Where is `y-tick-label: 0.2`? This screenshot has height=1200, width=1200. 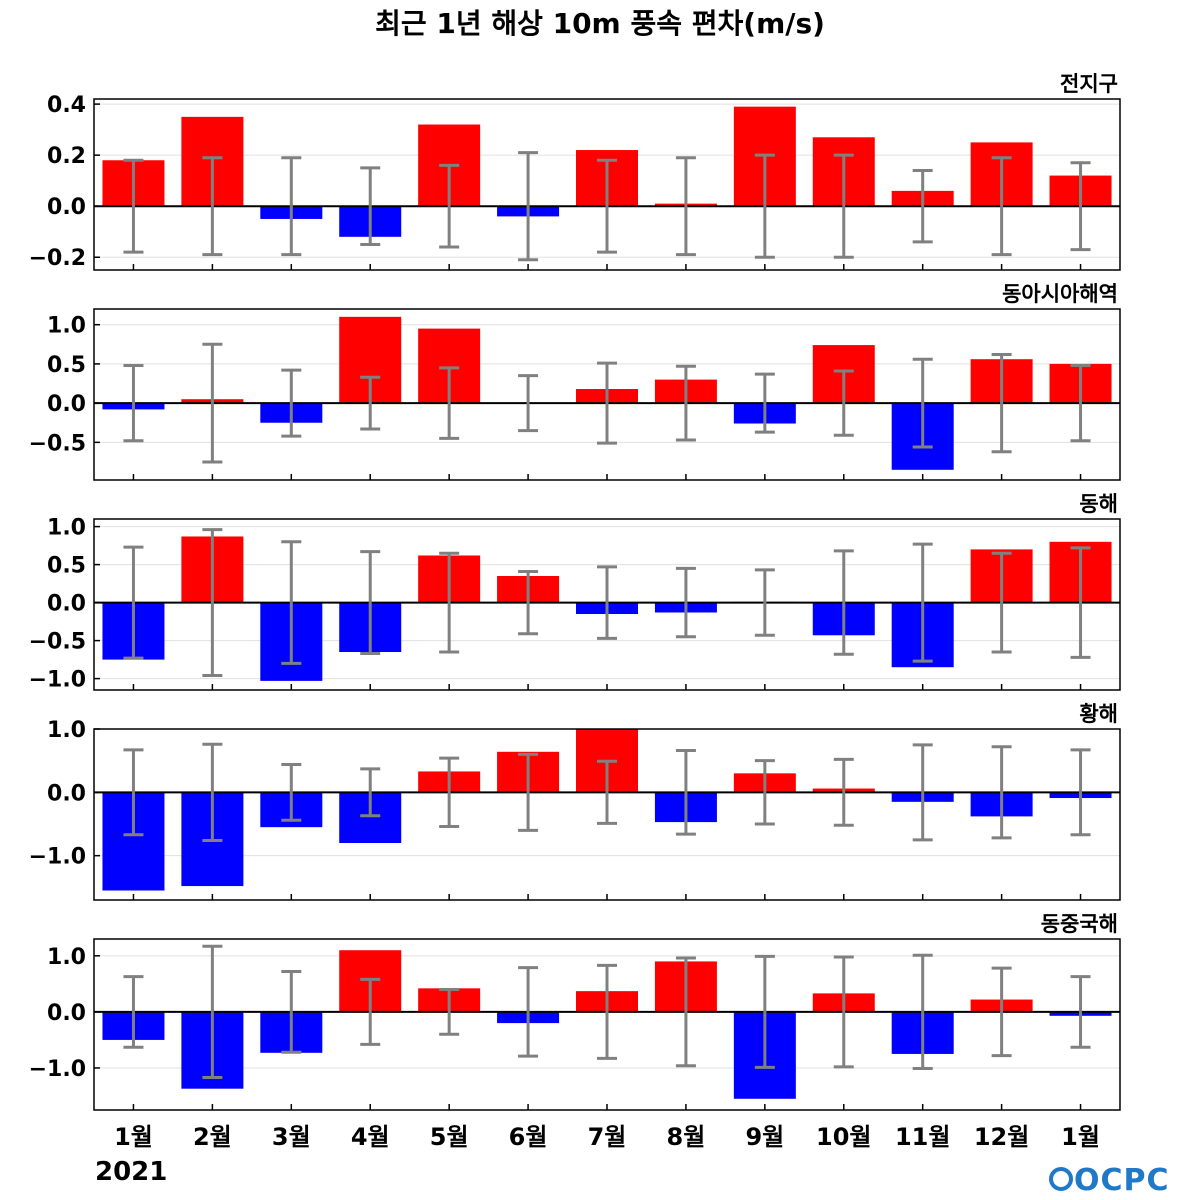
y-tick-label: 0.2 is located at coordinates (66, 156).